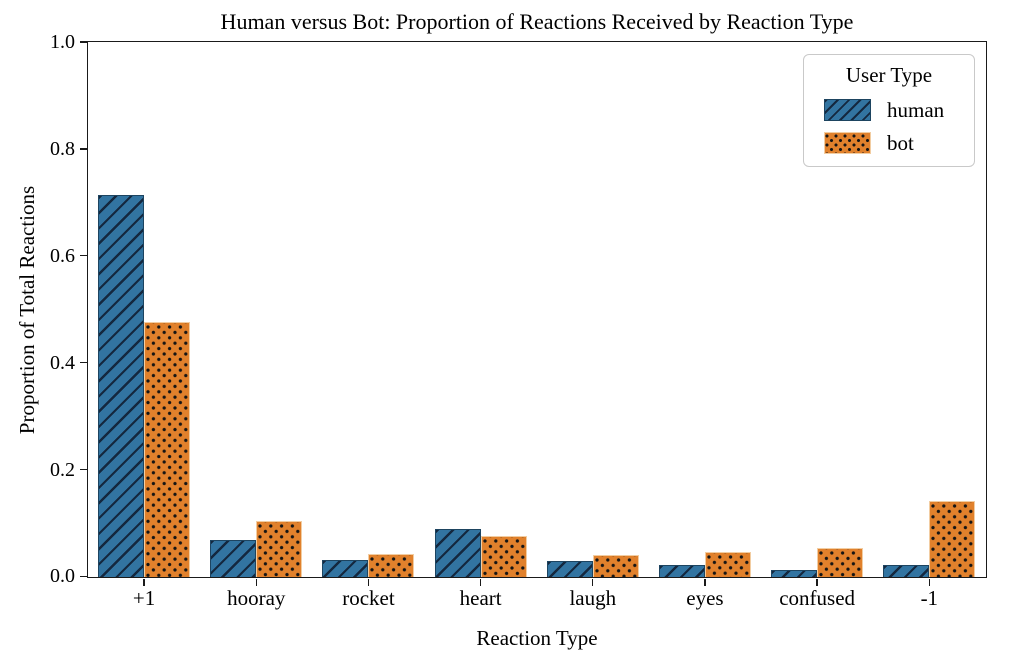 This screenshot has height=662, width=1014. I want to click on bar-human-rocket, so click(345, 568).